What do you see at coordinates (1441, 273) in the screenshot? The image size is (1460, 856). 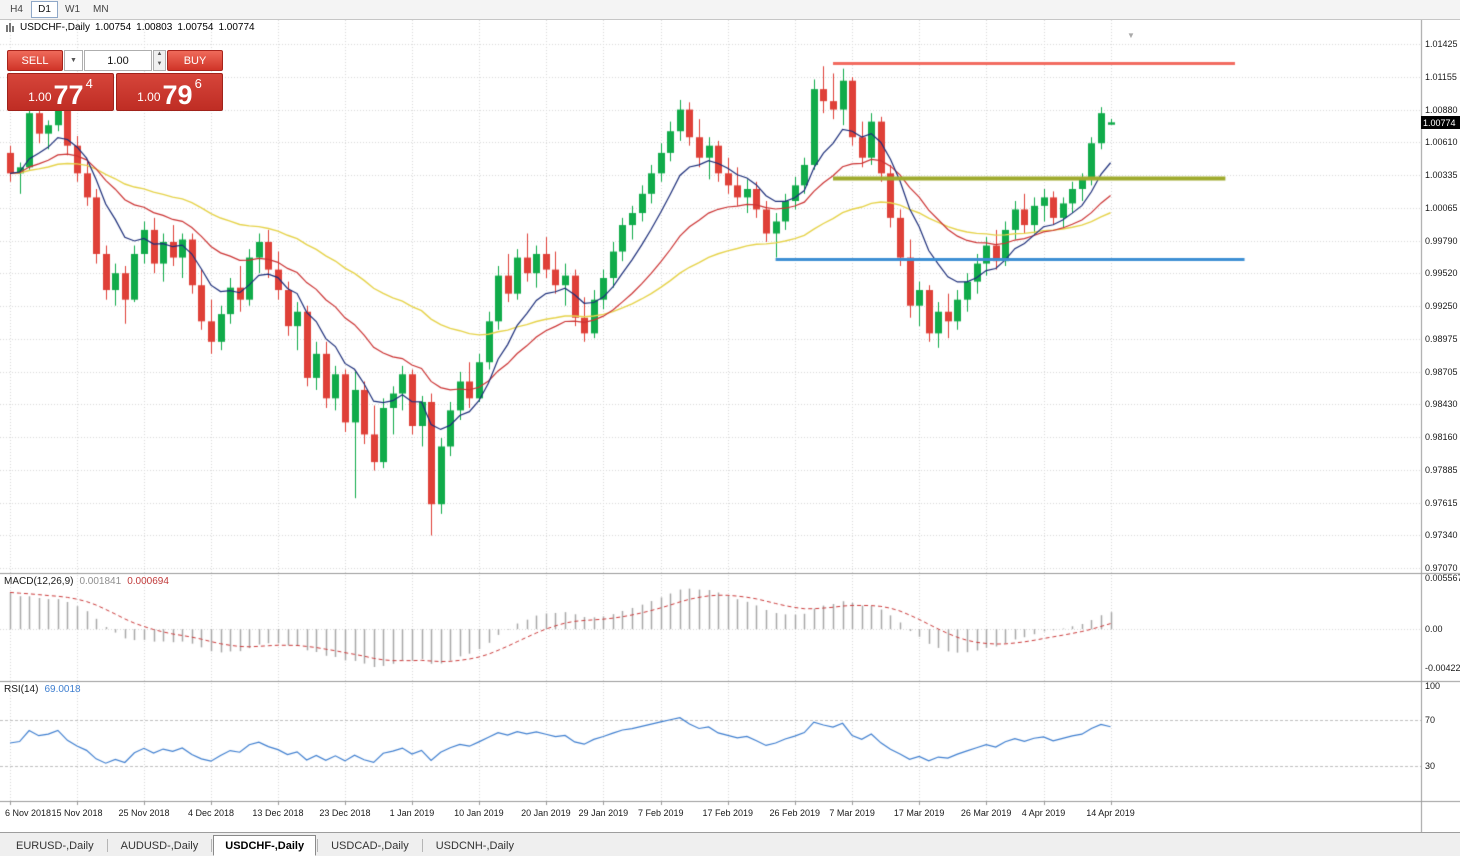 I see `price-axis-label: 0.99520` at bounding box center [1441, 273].